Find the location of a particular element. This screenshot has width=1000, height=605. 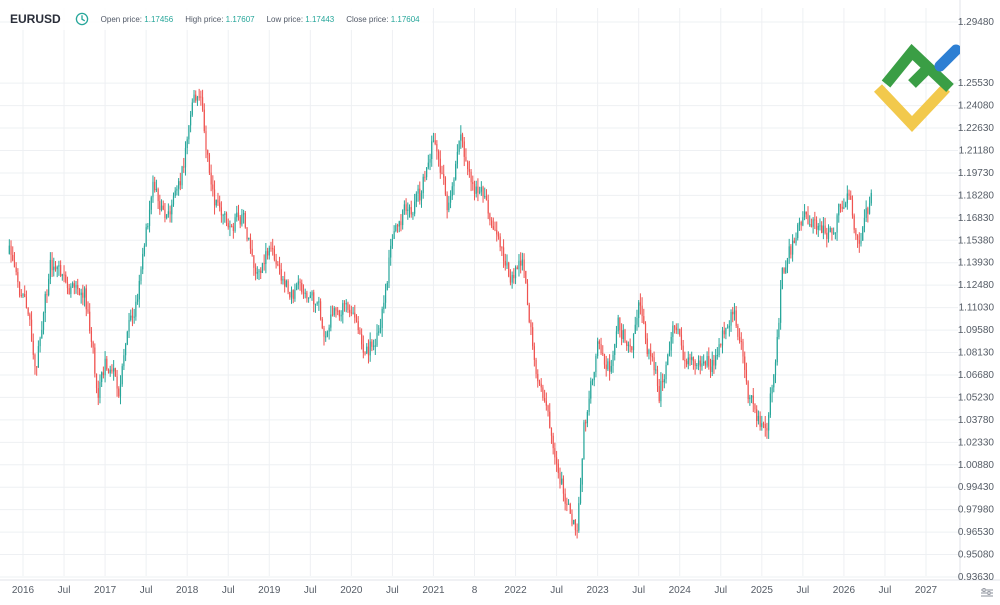

y-tick-label: 1.13930 is located at coordinates (976, 263).